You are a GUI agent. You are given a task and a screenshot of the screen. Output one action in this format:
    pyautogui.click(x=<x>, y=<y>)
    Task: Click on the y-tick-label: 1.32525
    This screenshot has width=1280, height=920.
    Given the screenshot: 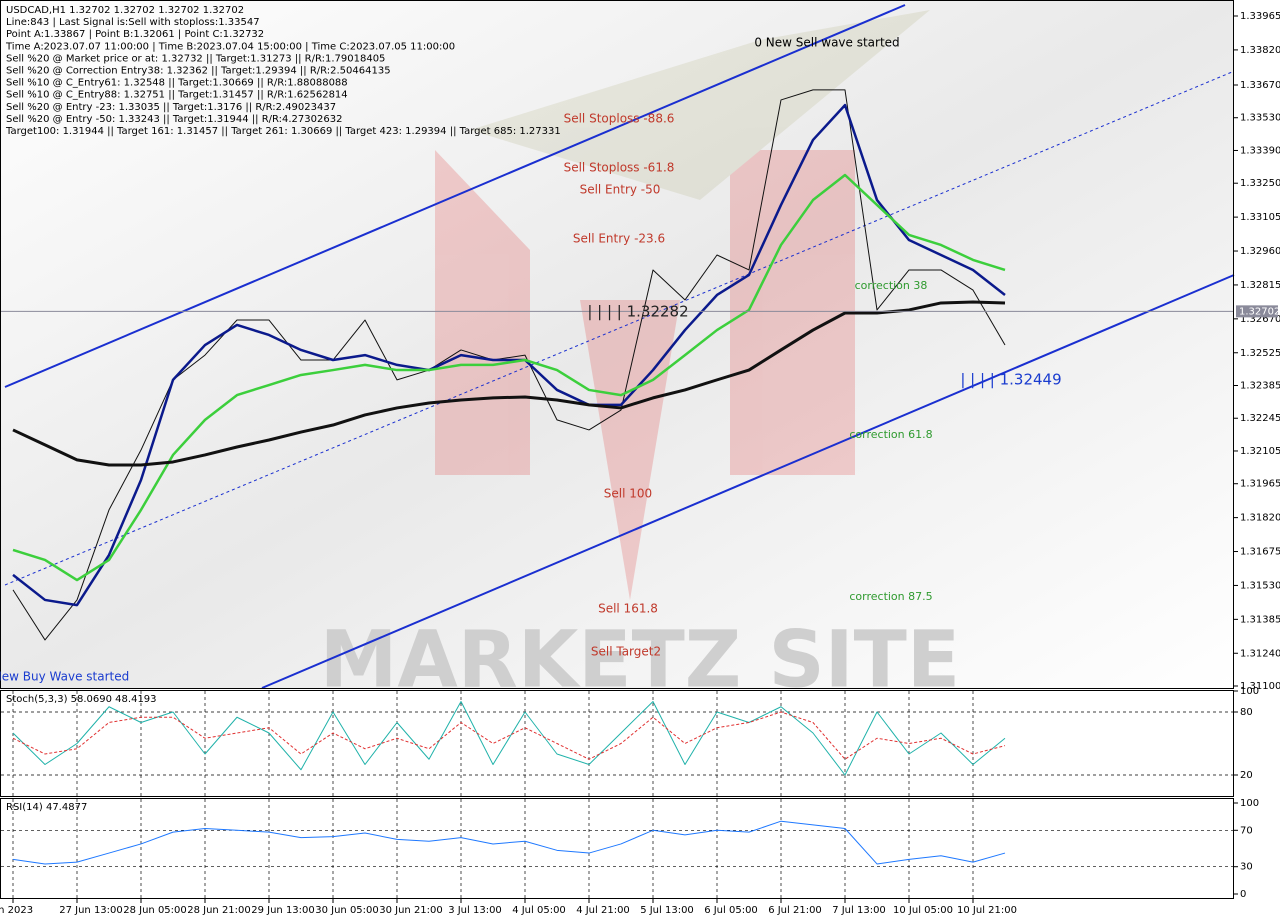 What is the action you would take?
    pyautogui.click(x=1260, y=353)
    